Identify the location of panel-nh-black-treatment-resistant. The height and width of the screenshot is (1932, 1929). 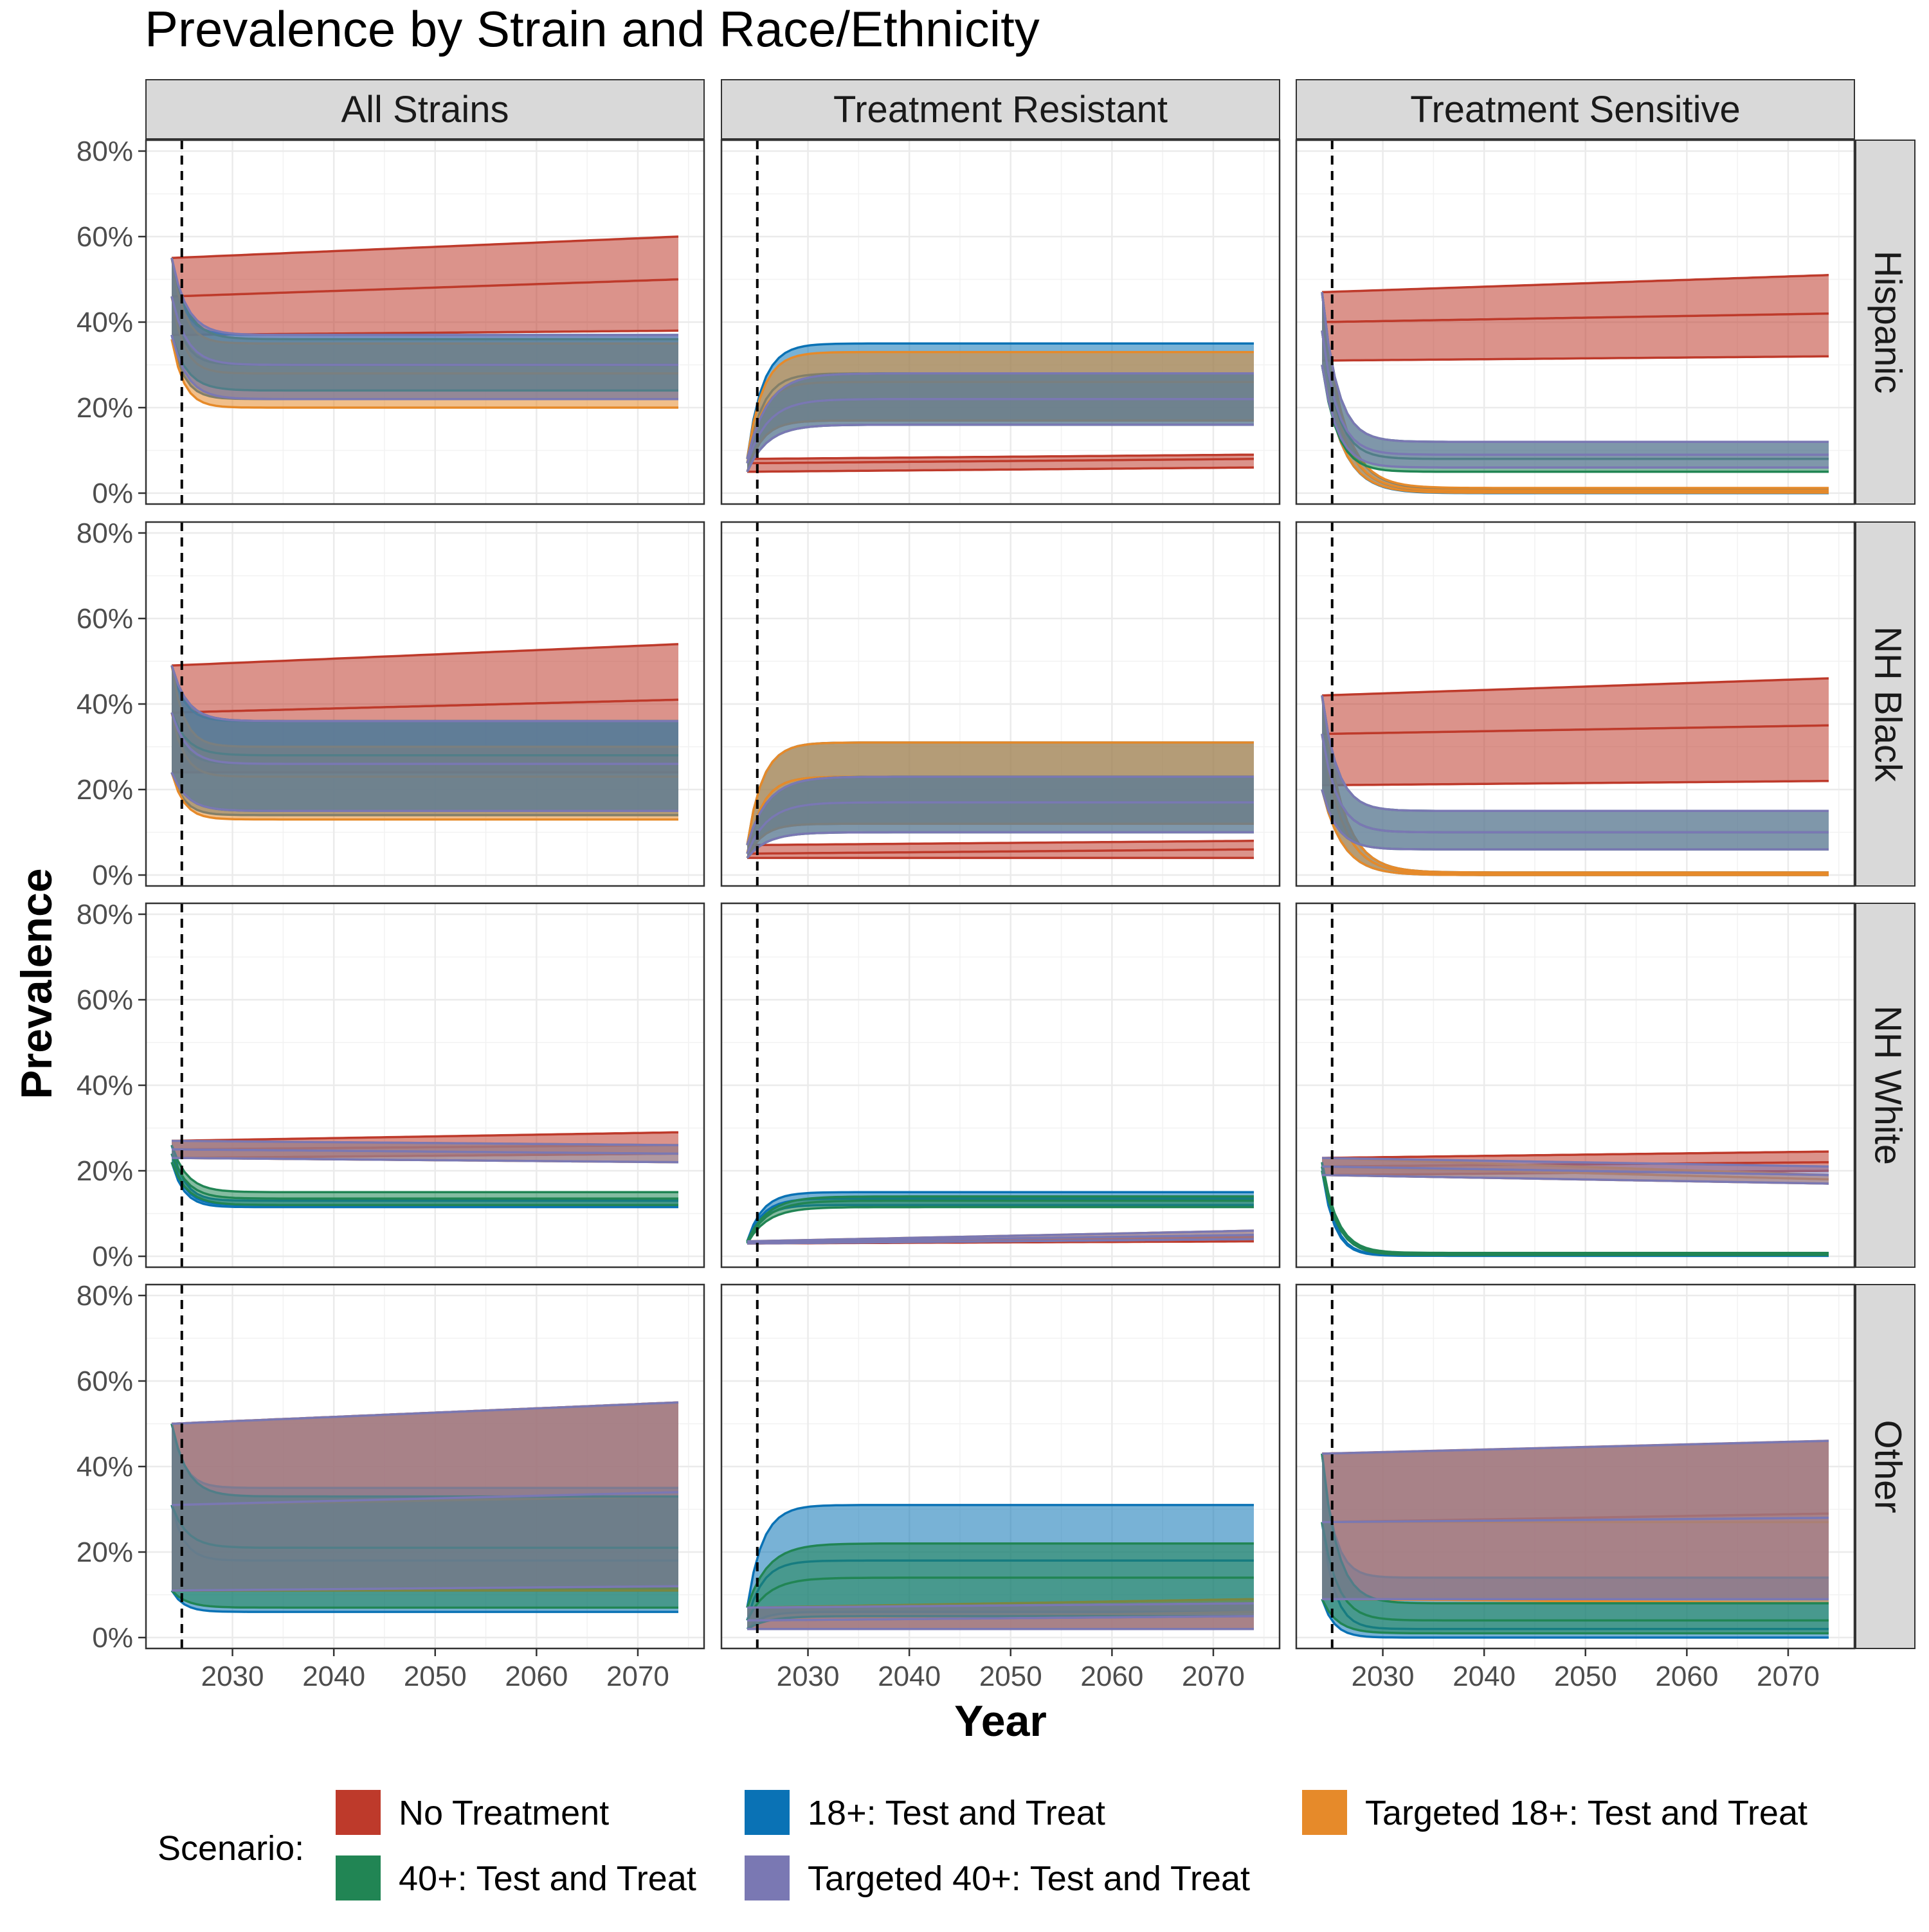
(1000, 704).